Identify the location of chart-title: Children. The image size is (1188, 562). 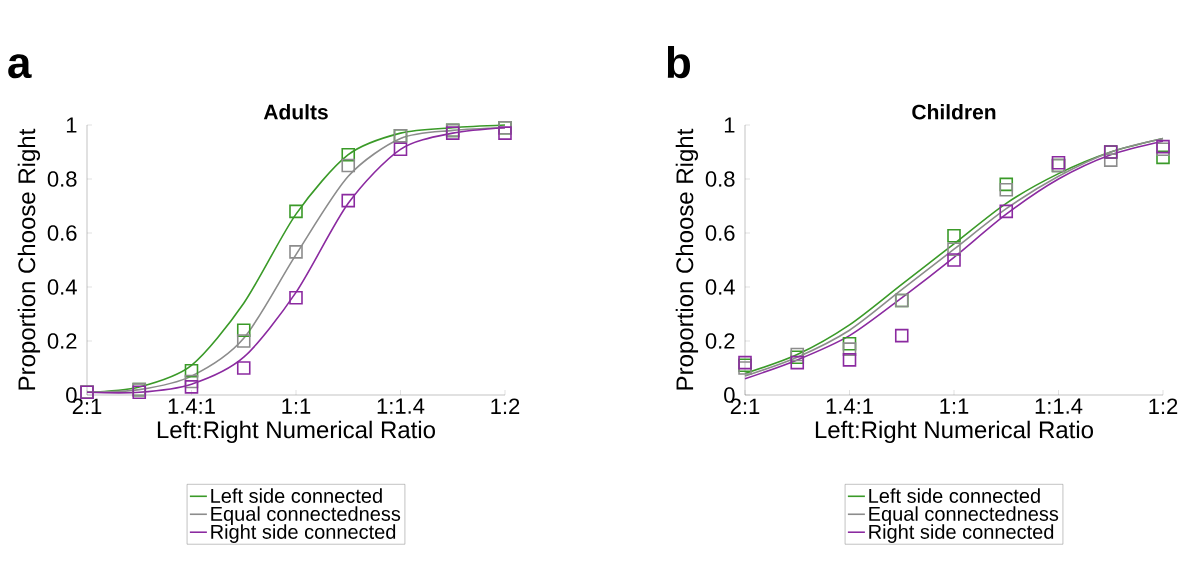
(954, 112).